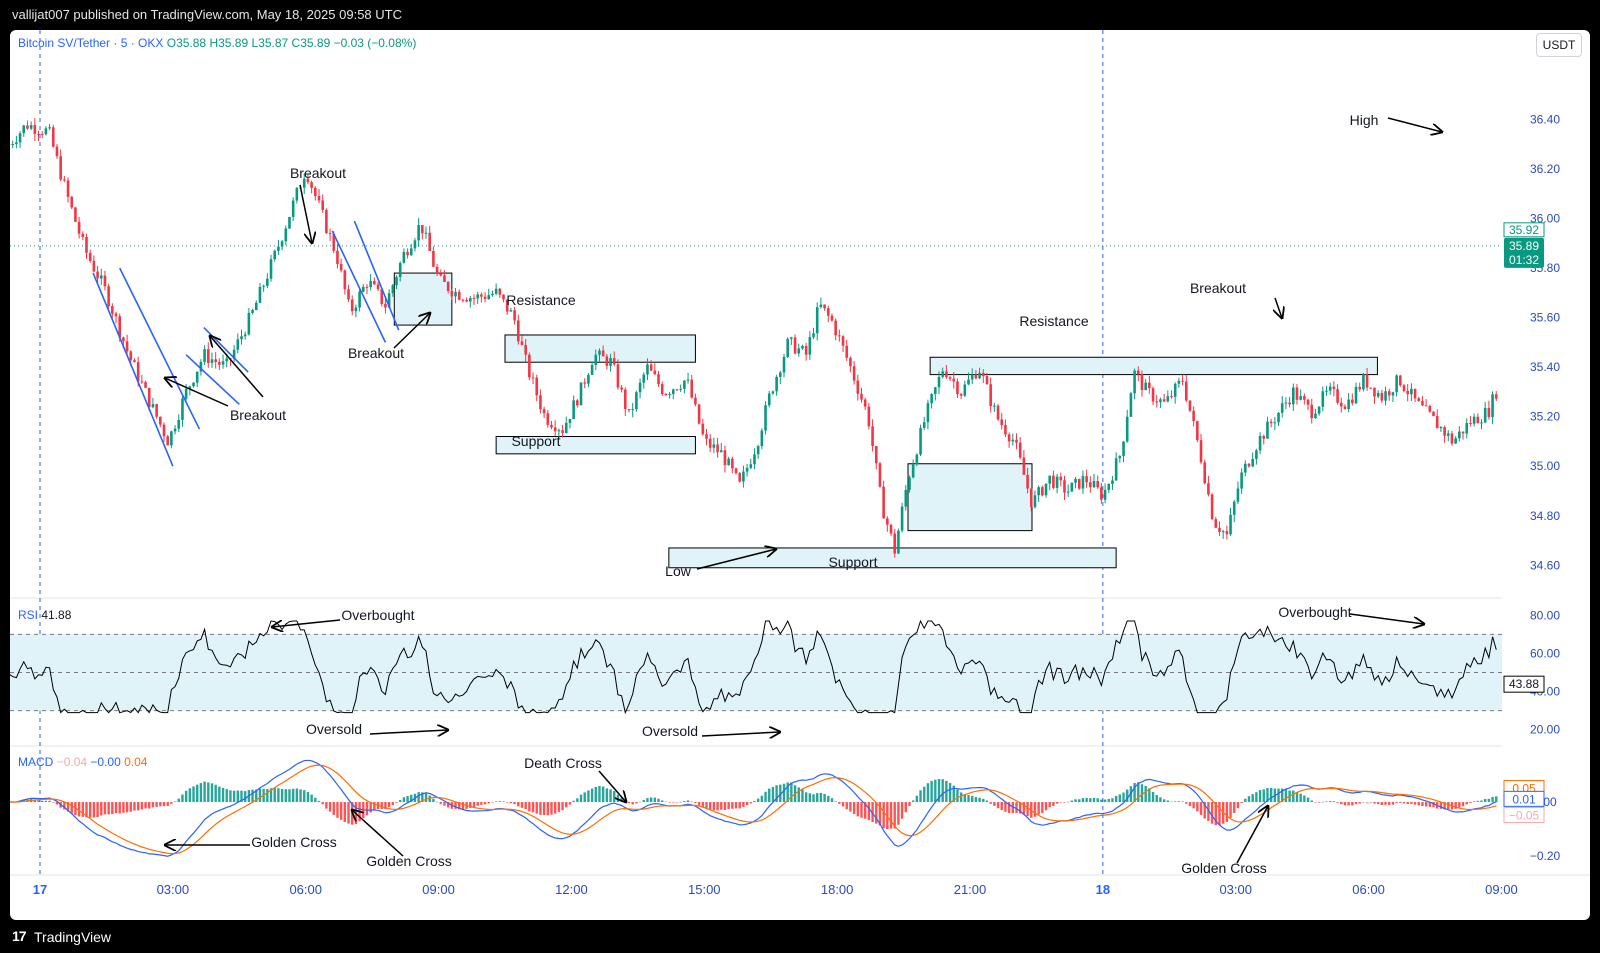 This screenshot has width=1600, height=953. What do you see at coordinates (1524, 799) in the screenshot?
I see `macd-last-label: 0.01` at bounding box center [1524, 799].